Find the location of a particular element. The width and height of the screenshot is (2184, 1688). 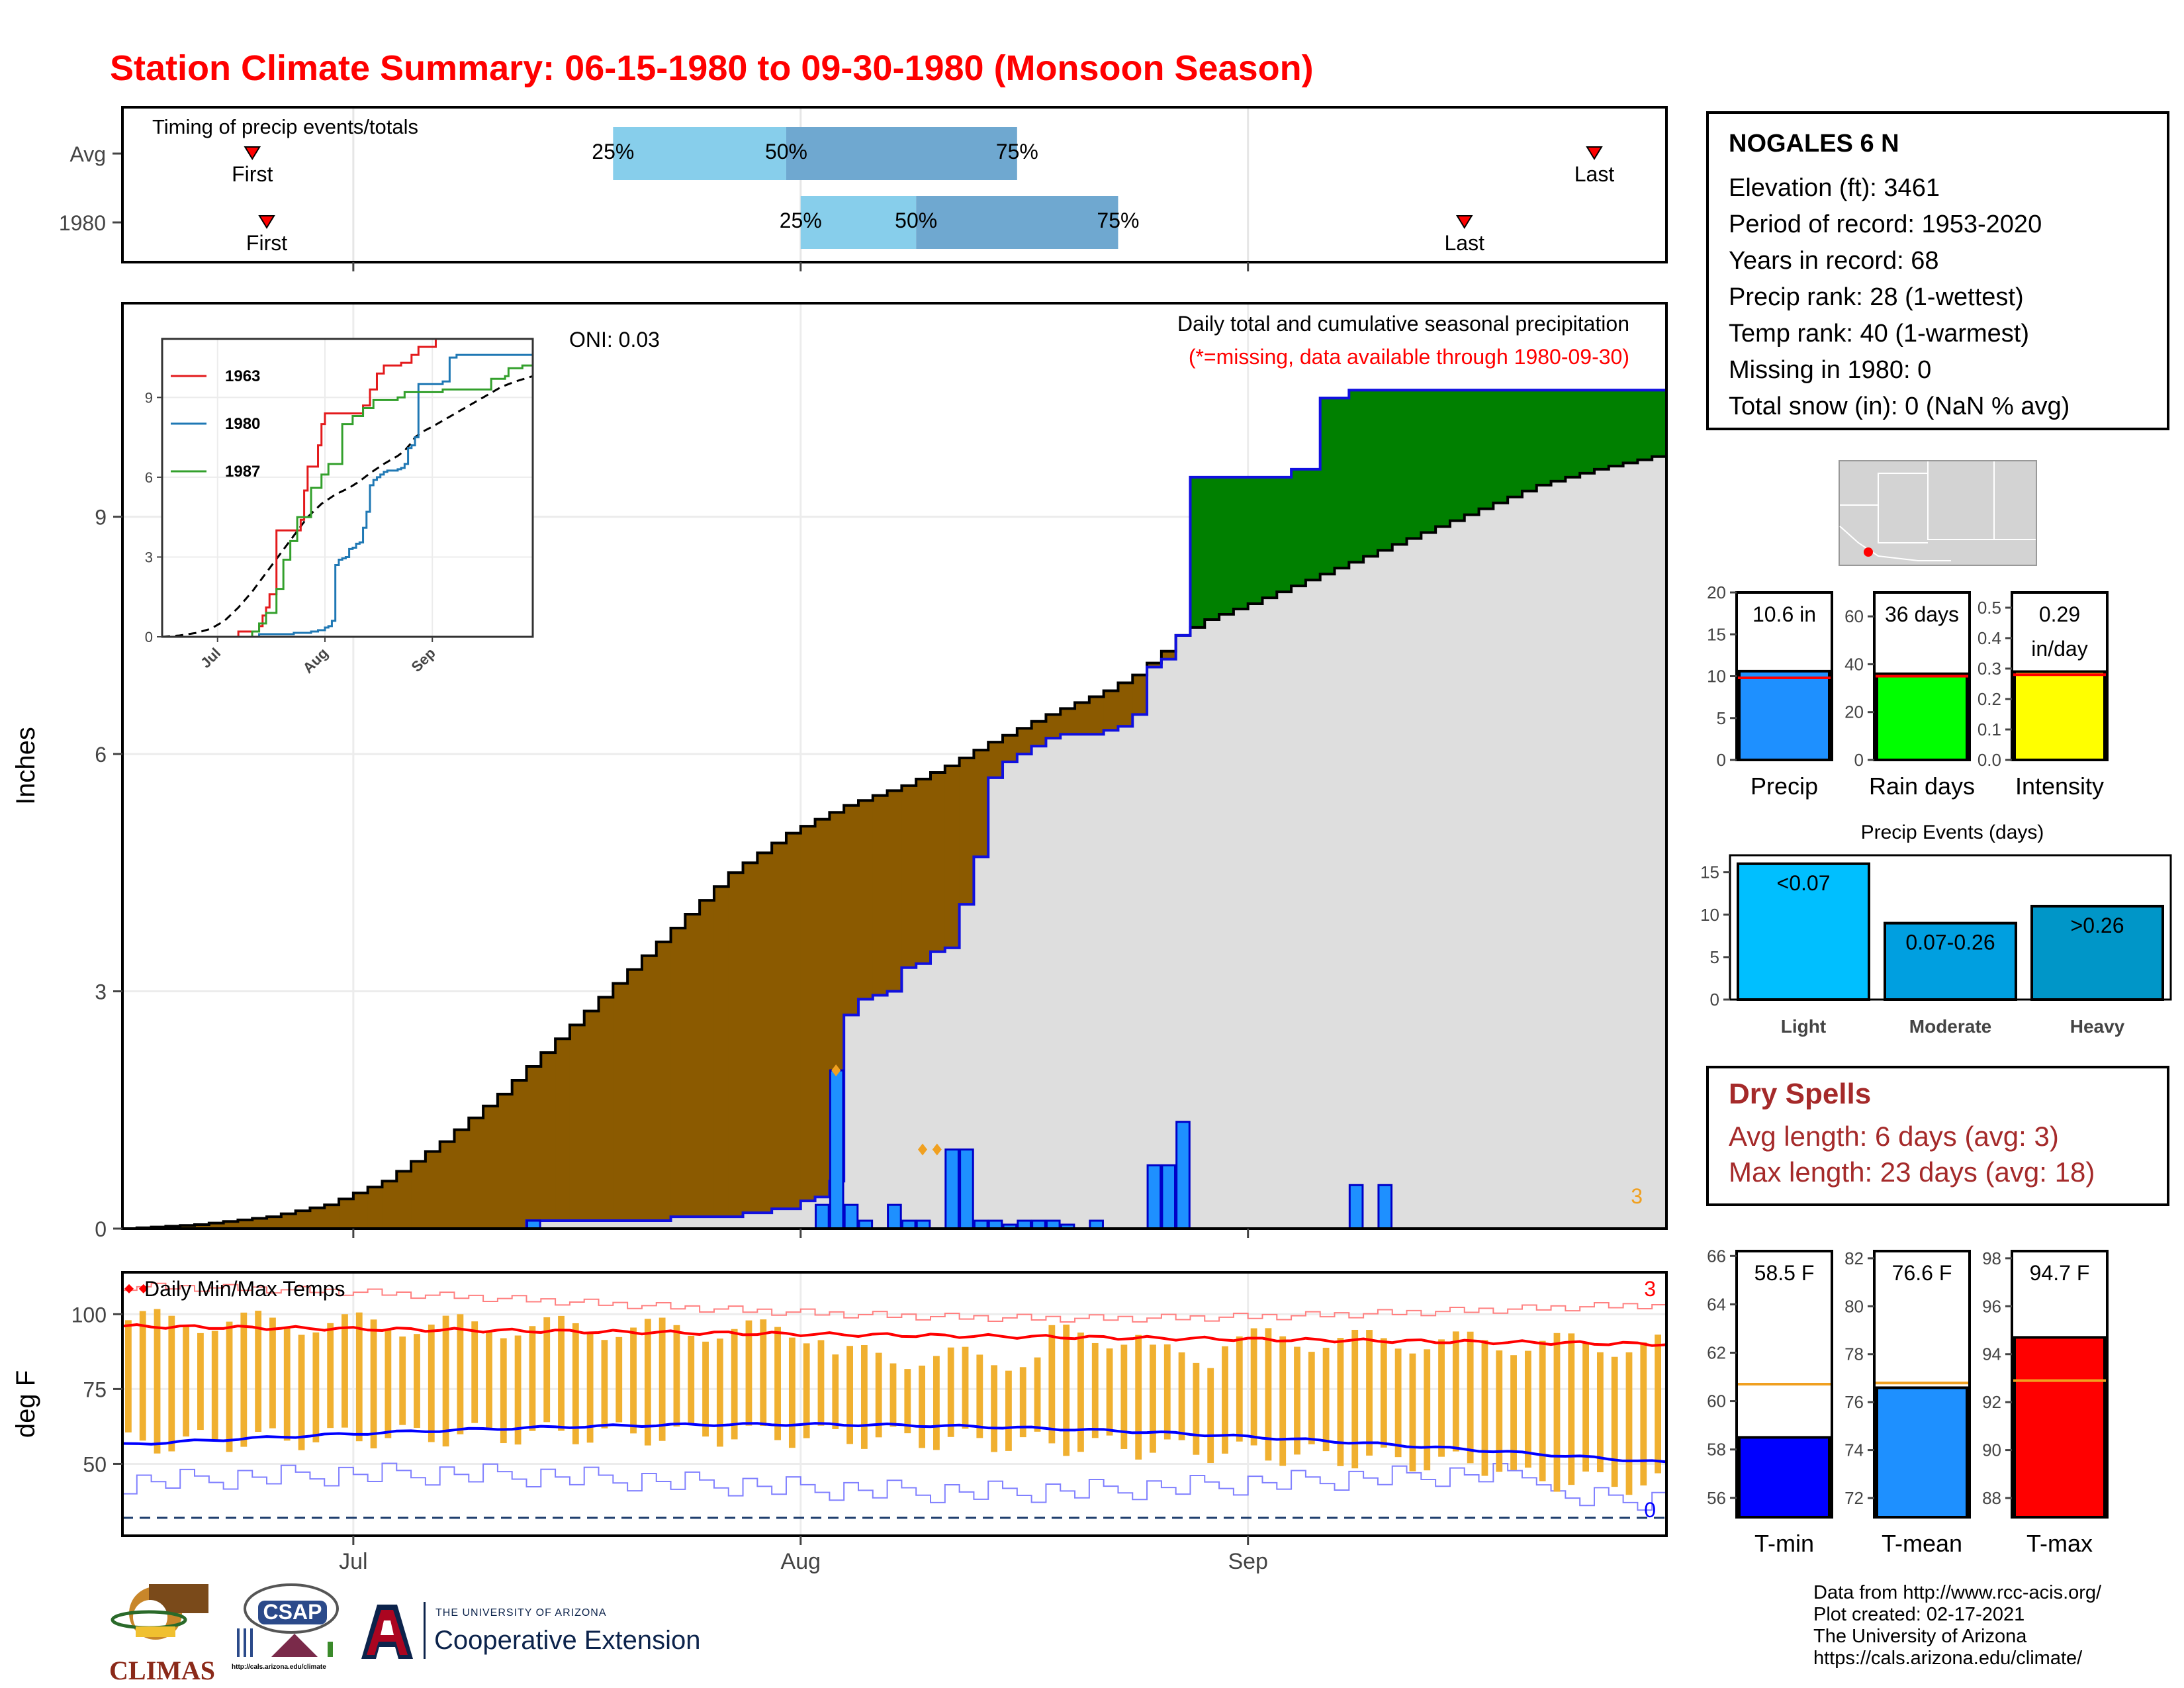

ua-big-text: Cooperative Extension is located at coordinates (567, 1640).